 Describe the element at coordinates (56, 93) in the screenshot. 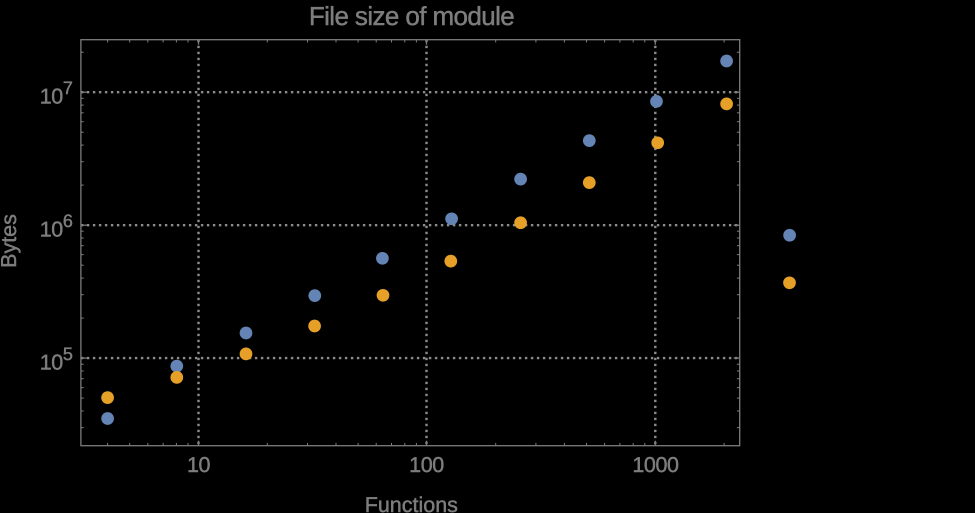

I see `svg-text: 10⁷` at that location.